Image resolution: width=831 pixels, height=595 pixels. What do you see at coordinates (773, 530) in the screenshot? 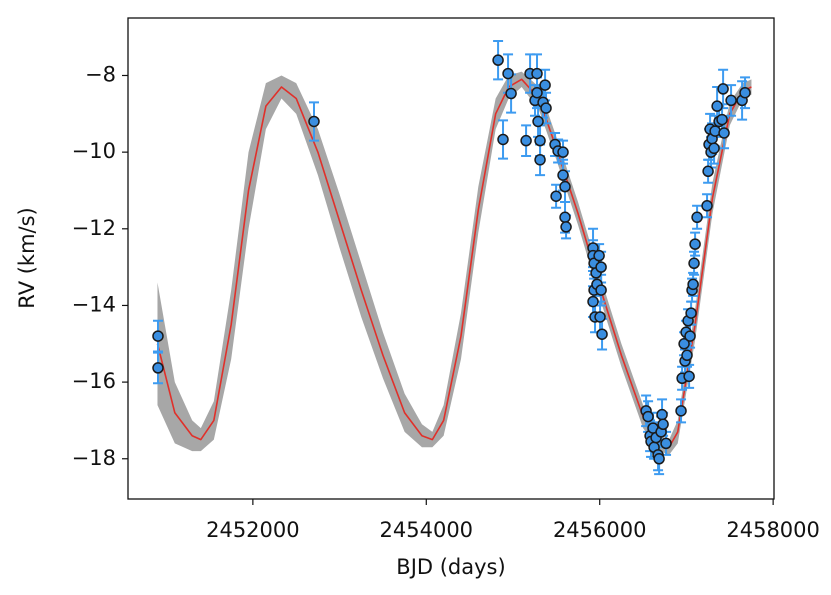
I see `x-tick-label: 2458000` at bounding box center [773, 530].